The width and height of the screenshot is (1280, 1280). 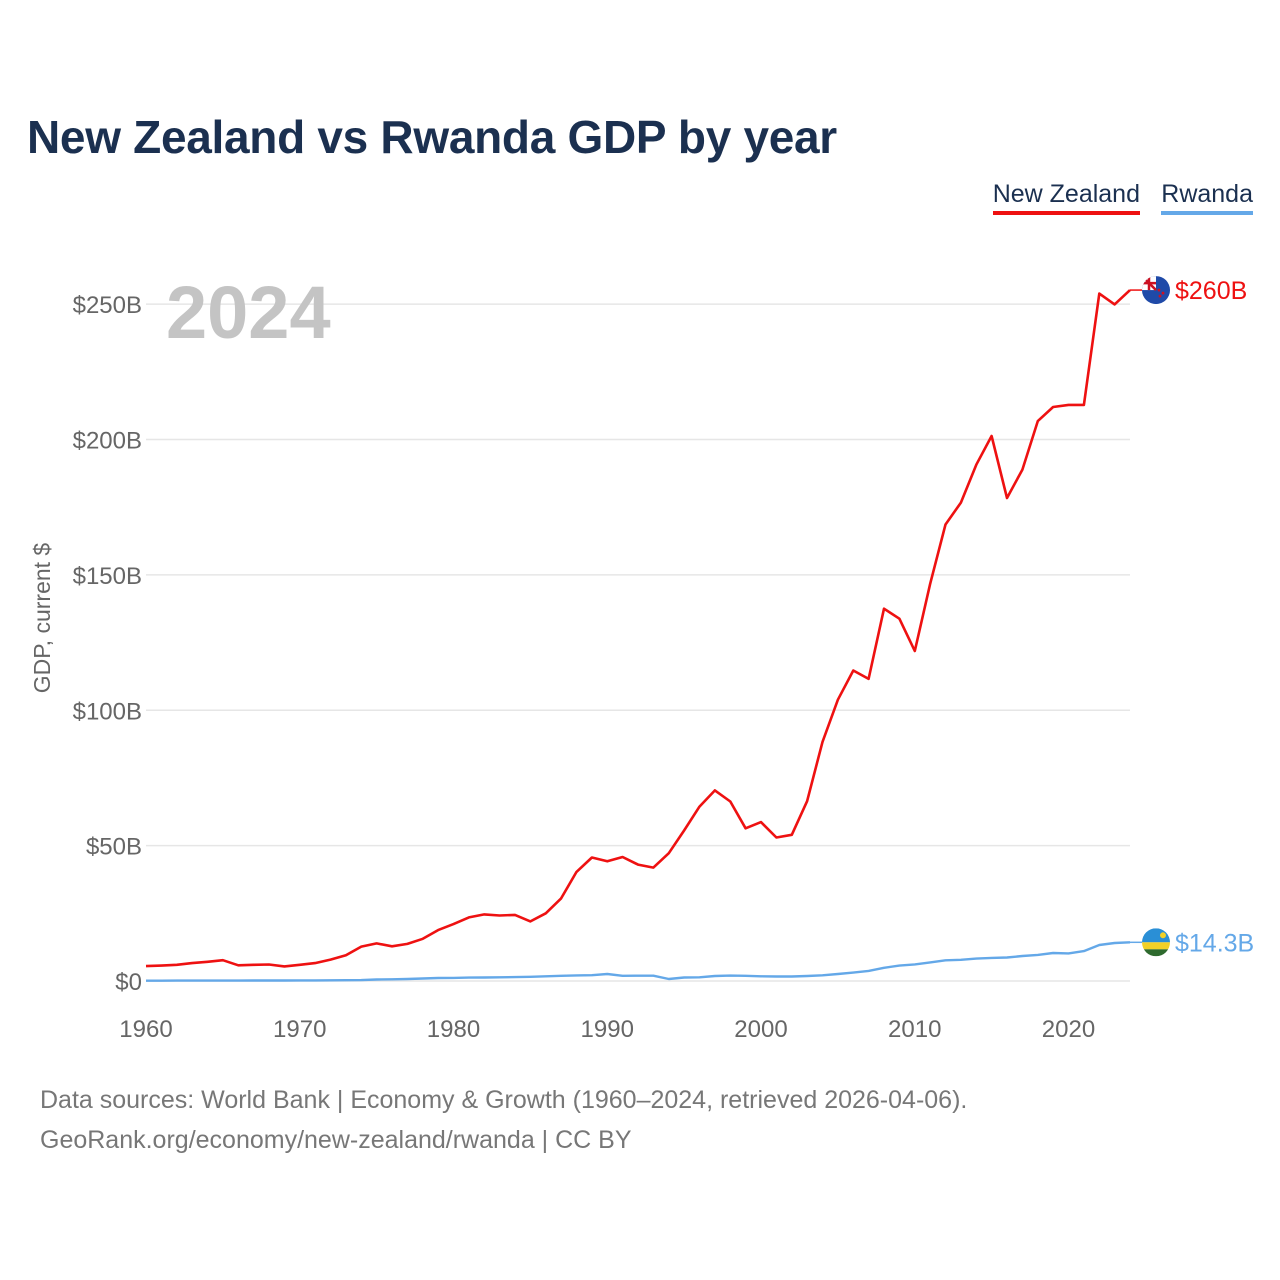 I want to click on chart-title: New Zealand vs Rwanda GDP by year, so click(x=432, y=137).